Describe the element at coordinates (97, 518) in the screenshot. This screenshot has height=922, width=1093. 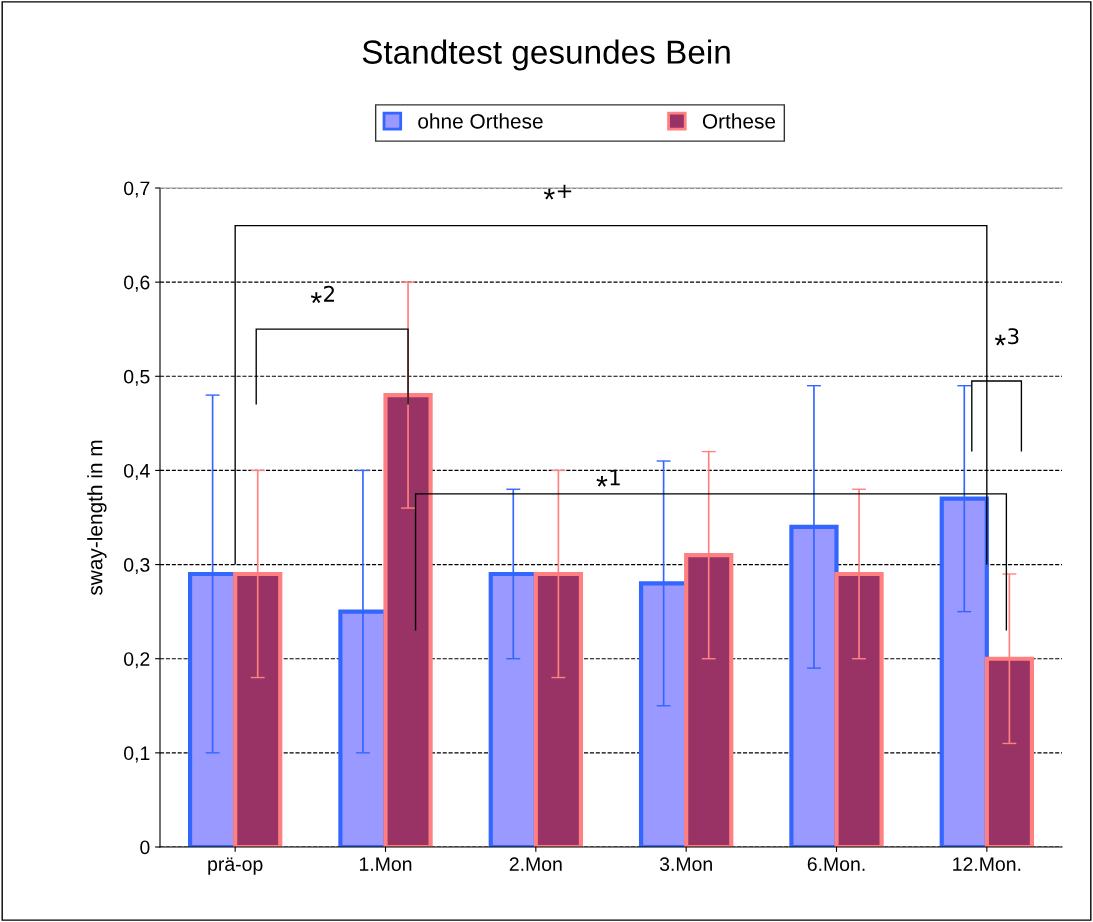
I see `y-axis-title: sway-length in m` at that location.